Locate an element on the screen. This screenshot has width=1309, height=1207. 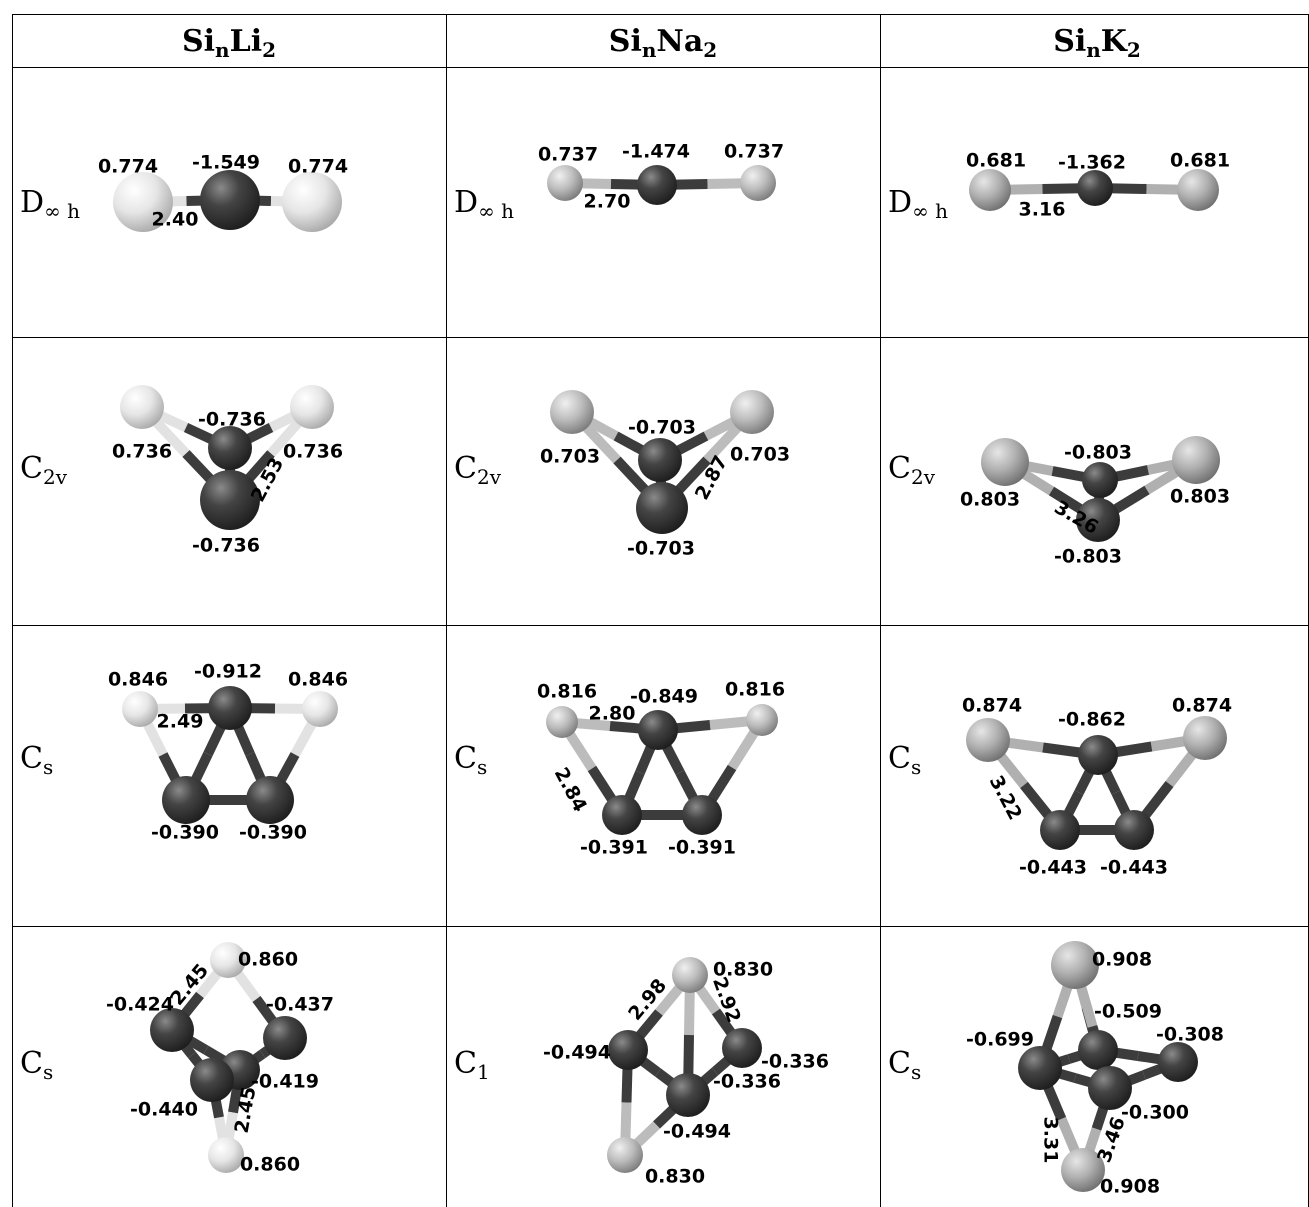
header-text: K is located at coordinates (1114, 41).